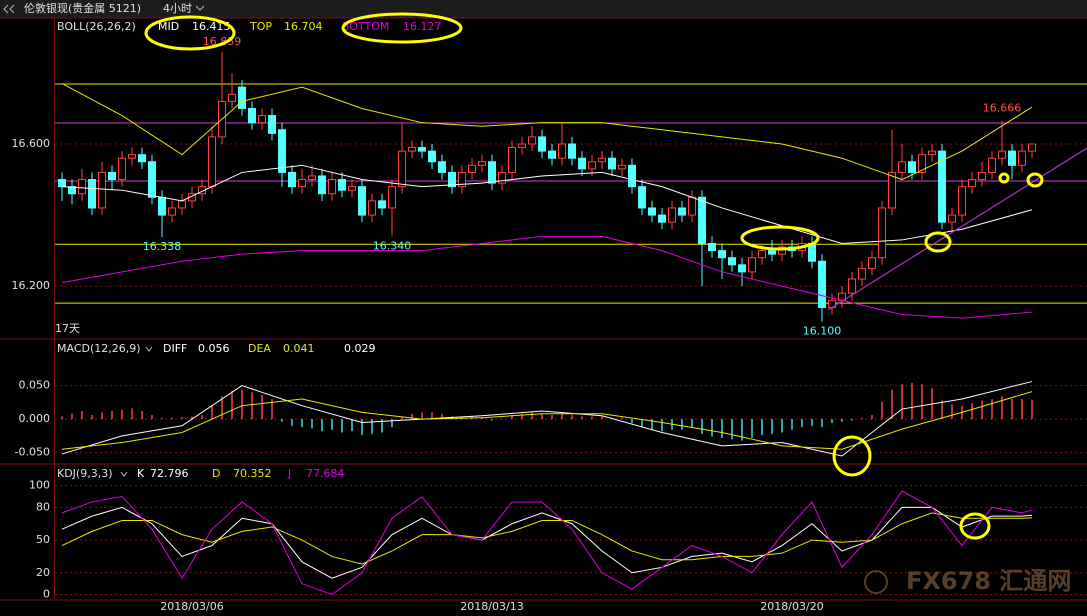  I want to click on chart-title: KDJ(9,3,3), so click(85, 473).